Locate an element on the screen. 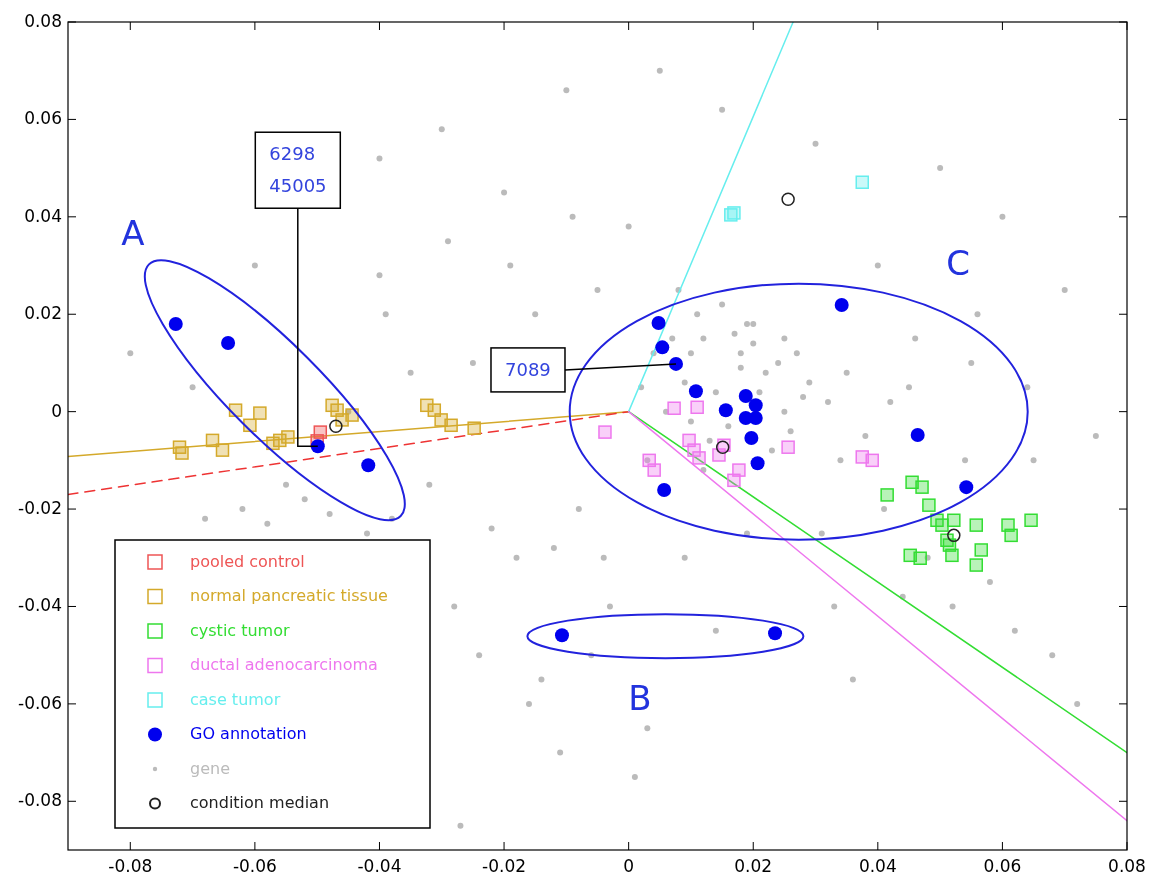 This screenshot has width=1157, height=881. legend-label: pooled control is located at coordinates (247, 561).